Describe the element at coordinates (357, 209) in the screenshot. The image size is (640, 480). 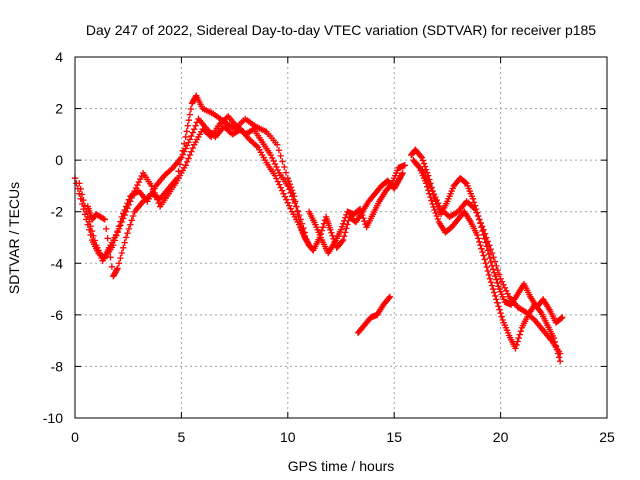
I see `series-track-e` at that location.